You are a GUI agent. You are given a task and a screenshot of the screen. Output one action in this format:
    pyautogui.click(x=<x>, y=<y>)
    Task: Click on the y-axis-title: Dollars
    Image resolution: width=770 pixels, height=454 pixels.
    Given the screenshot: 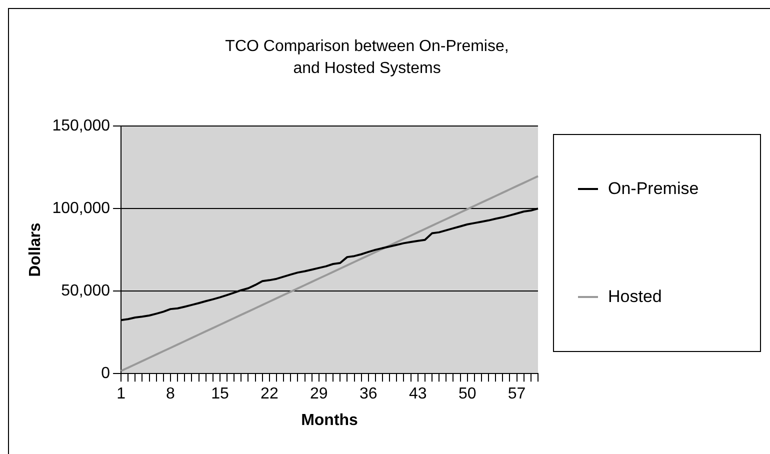 What is the action you would take?
    pyautogui.click(x=35, y=249)
    